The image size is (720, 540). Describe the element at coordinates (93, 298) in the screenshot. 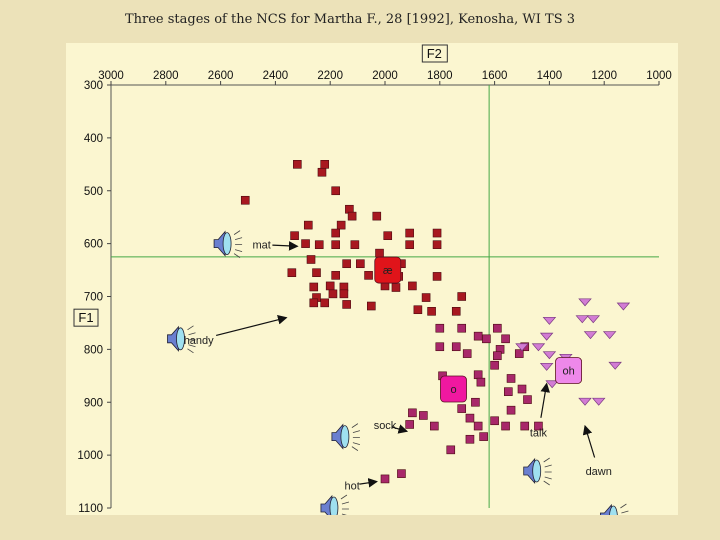

I see `y-tick-label: 700` at that location.